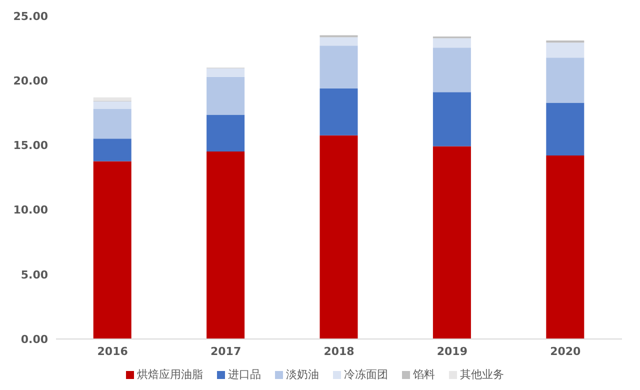  Describe the element at coordinates (366, 374) in the screenshot. I see `legend-label: 冷冻面团` at that location.